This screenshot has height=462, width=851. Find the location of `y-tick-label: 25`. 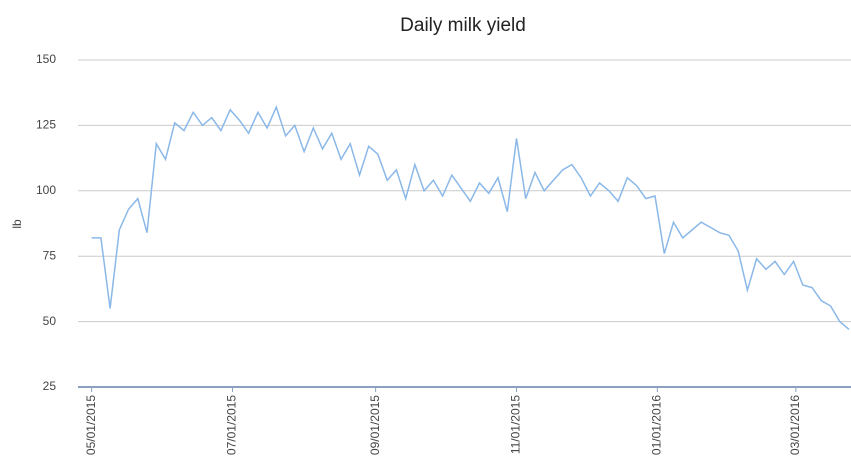

y-tick-label: 25 is located at coordinates (50, 386).